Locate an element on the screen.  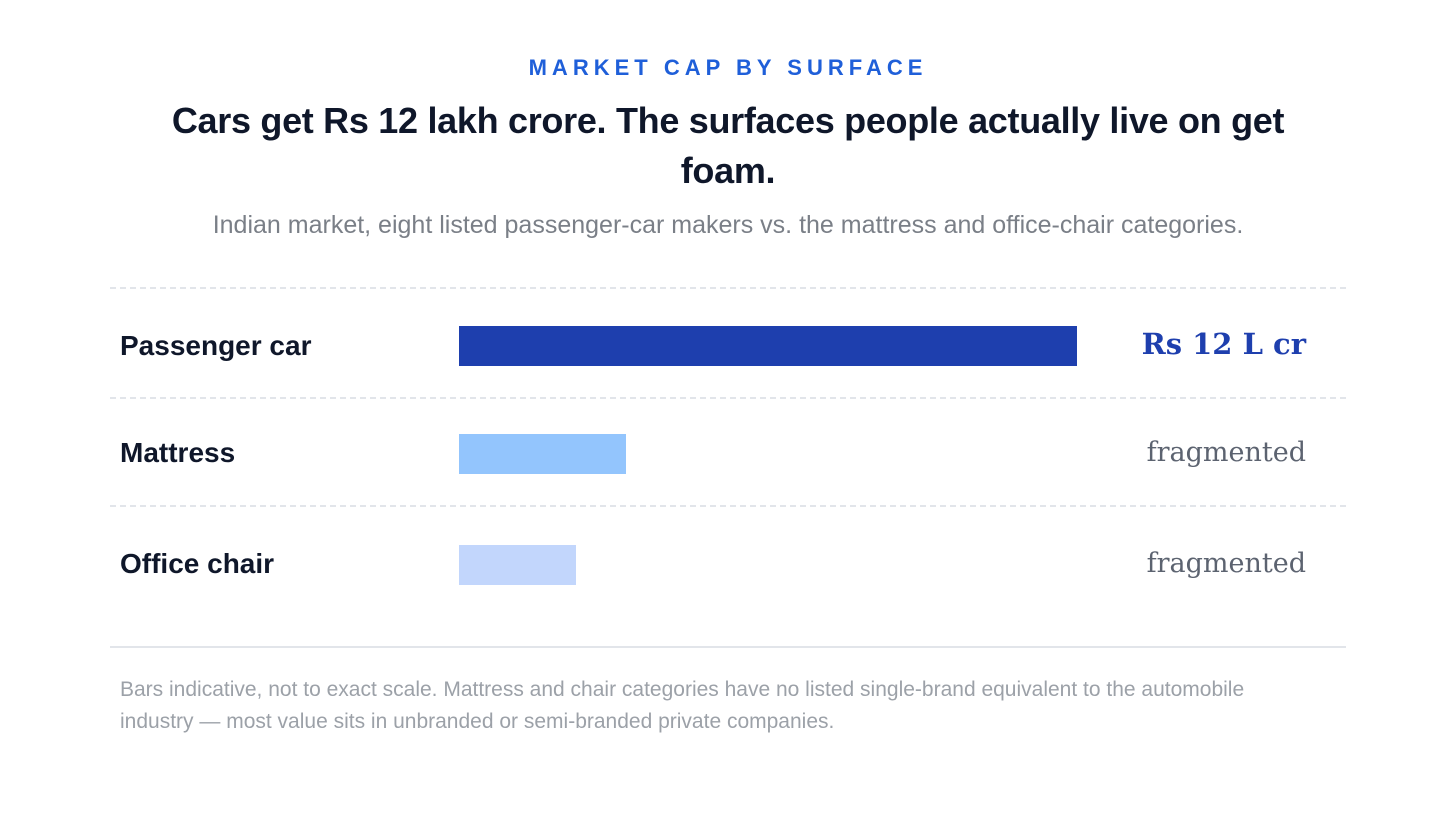
value-label-passenger-car: Rs 12 L cr is located at coordinates (1223, 344).